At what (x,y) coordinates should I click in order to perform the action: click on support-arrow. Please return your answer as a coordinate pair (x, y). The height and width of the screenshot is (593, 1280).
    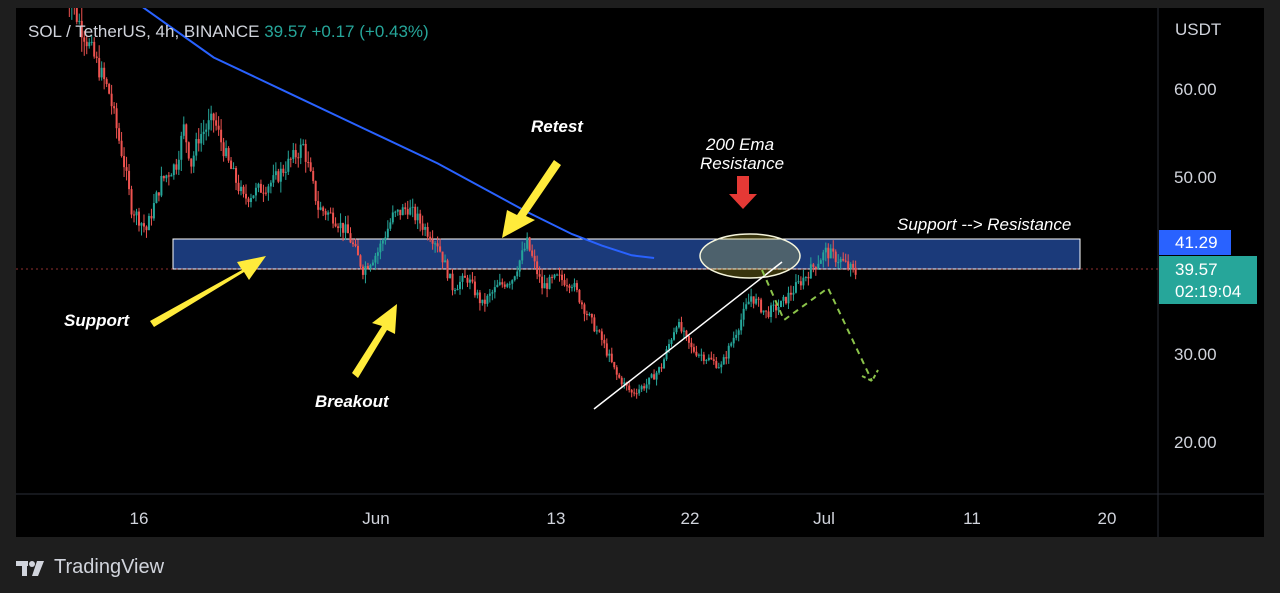
    Looking at the image, I should click on (208, 291).